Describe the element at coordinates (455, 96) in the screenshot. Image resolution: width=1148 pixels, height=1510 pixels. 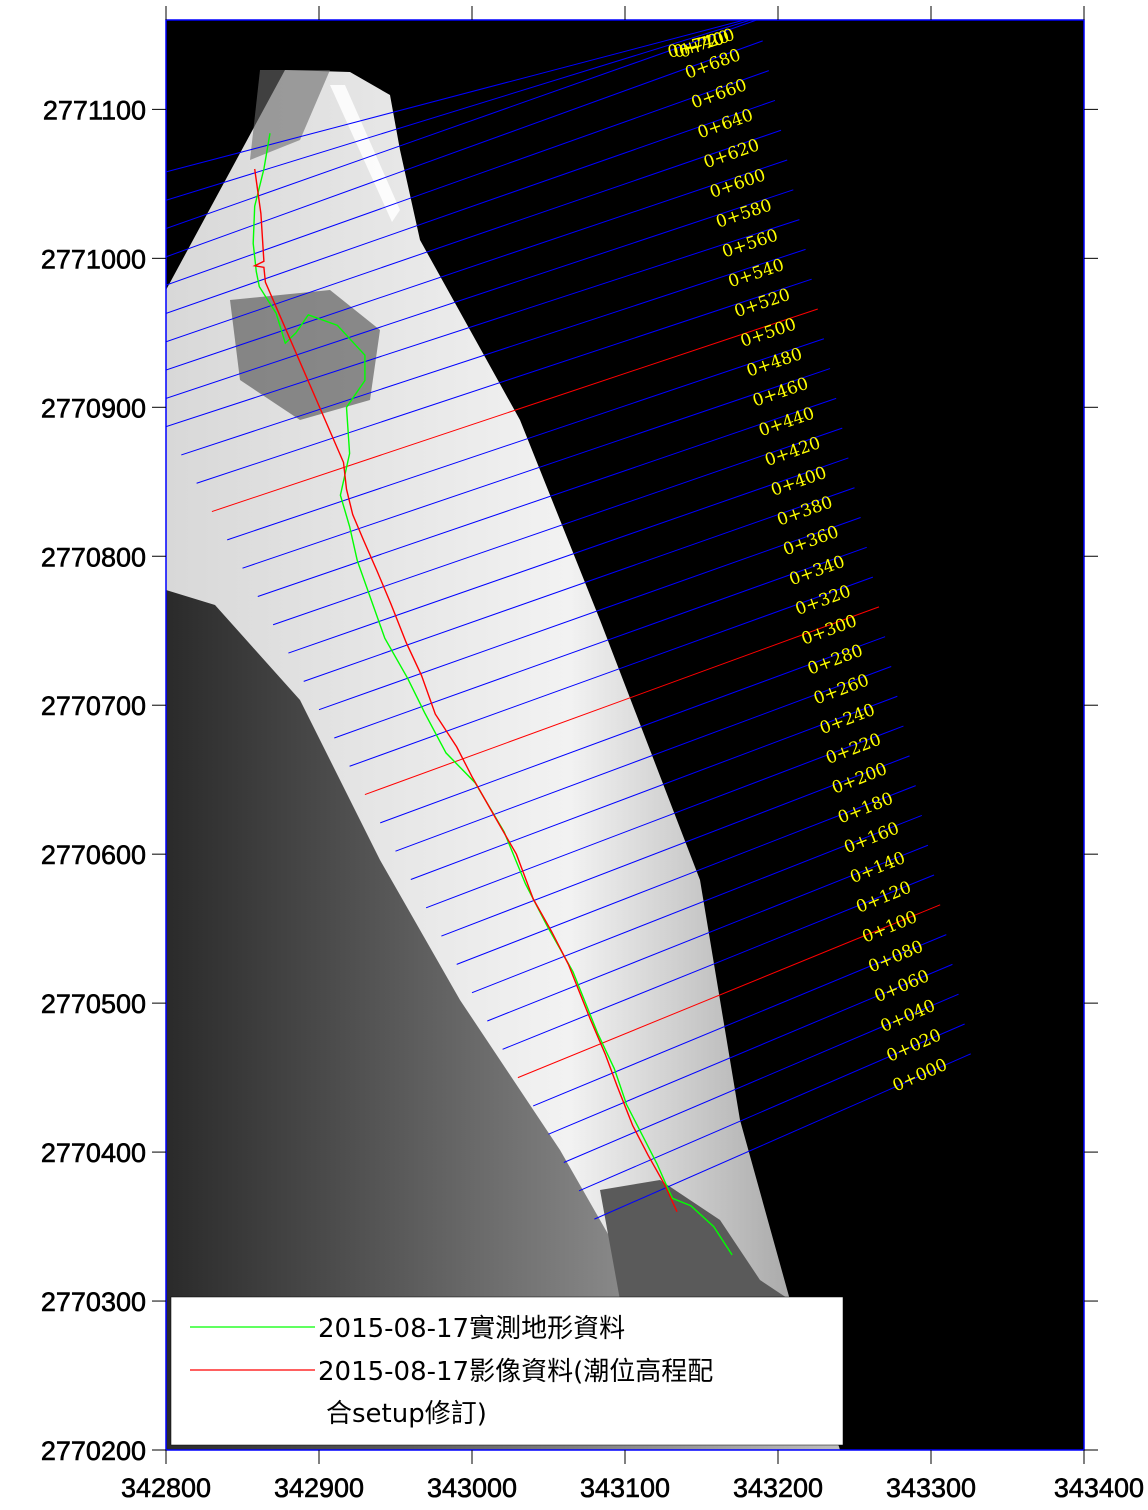
I see `transect-line-0+740` at that location.